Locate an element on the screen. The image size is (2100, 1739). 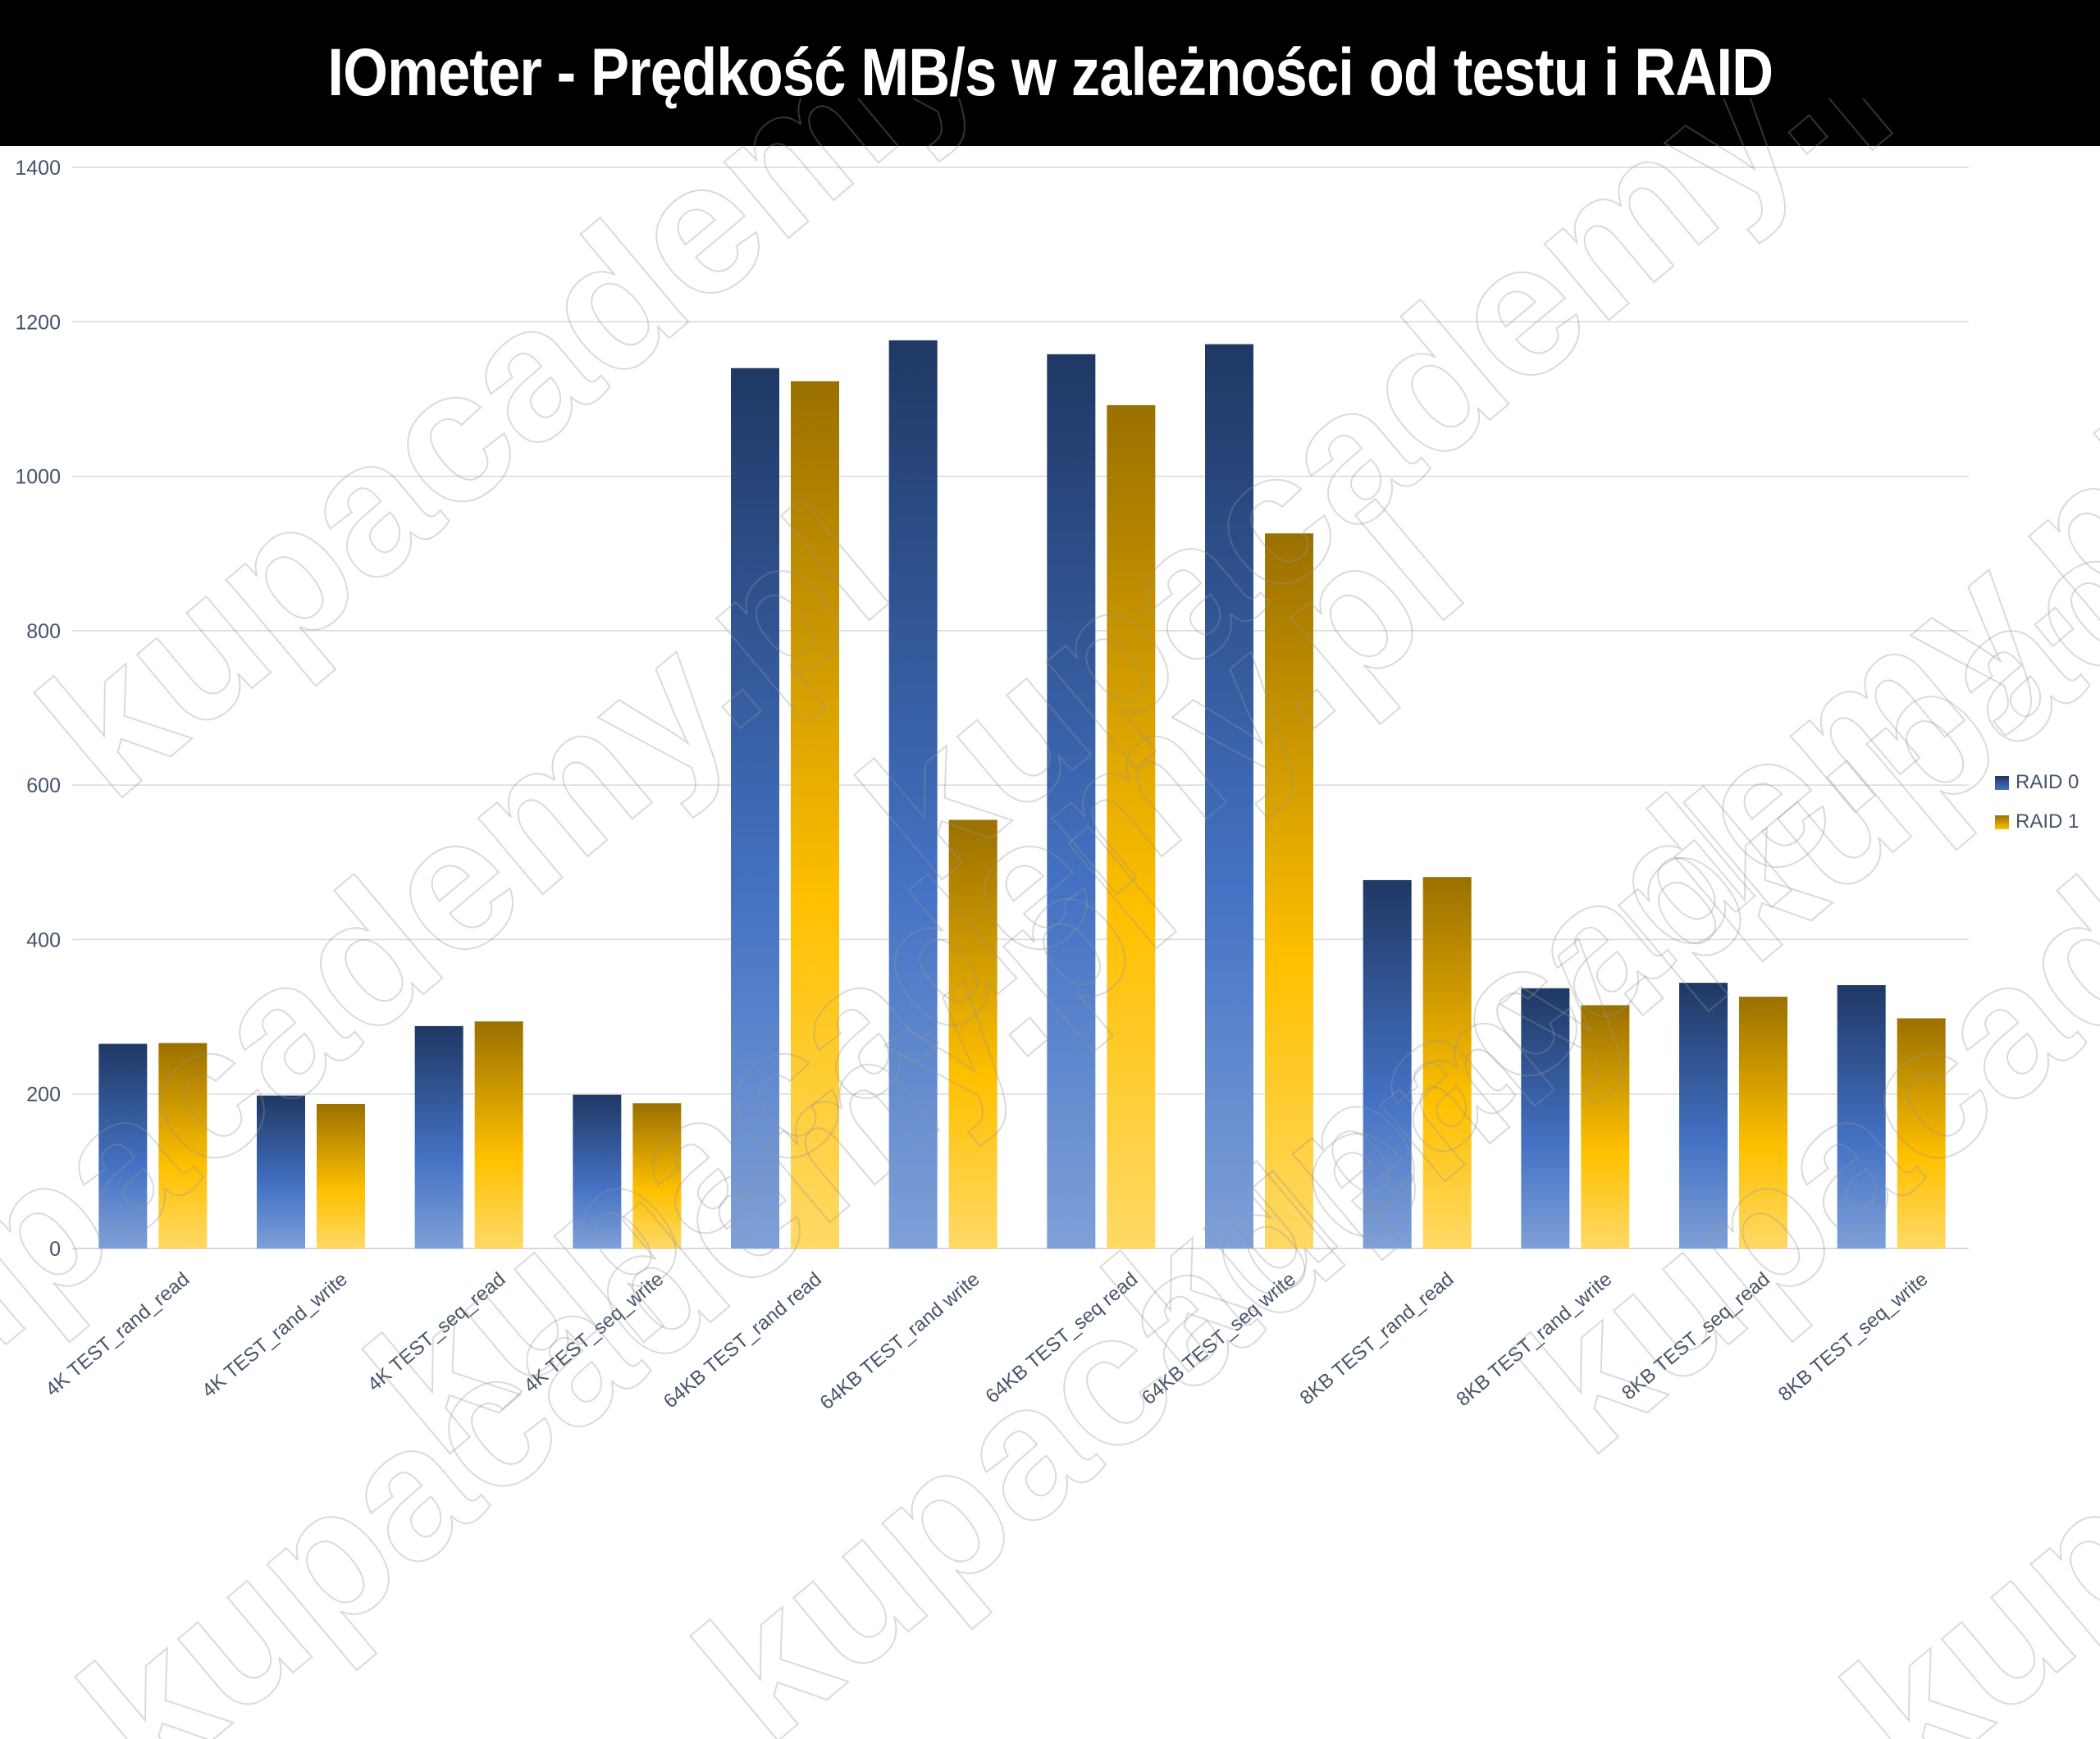
y-tick-label: 200 is located at coordinates (43, 1095).